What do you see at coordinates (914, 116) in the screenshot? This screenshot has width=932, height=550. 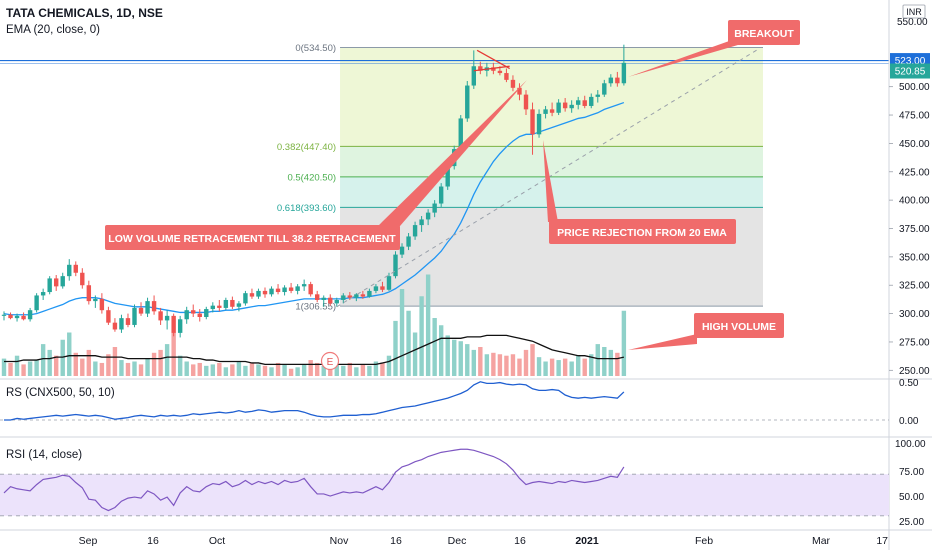 I see `price-tick-label: 475.00` at bounding box center [914, 116].